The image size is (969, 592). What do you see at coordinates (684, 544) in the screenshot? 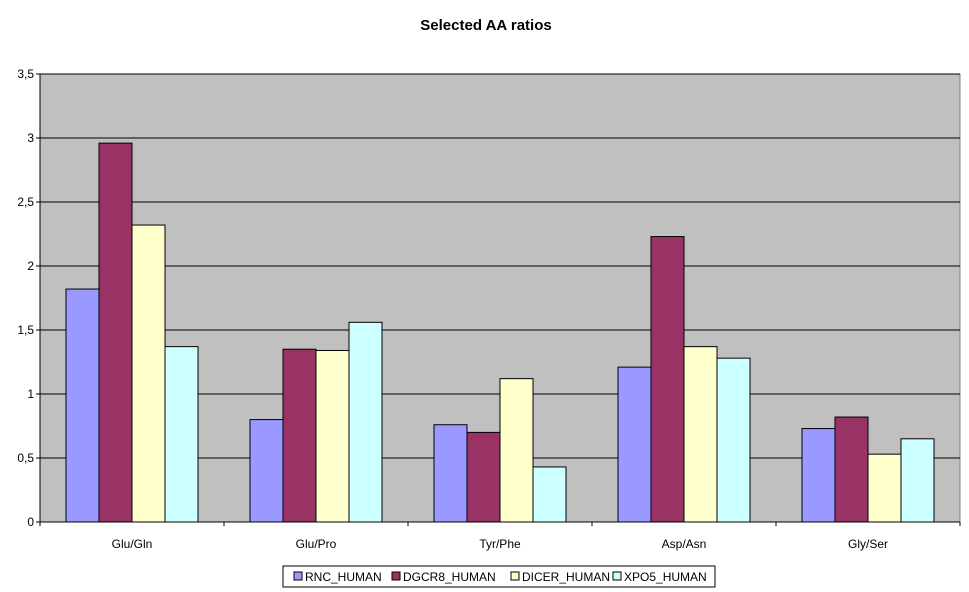
I see `x-tick-label: Asp/Asn` at bounding box center [684, 544].